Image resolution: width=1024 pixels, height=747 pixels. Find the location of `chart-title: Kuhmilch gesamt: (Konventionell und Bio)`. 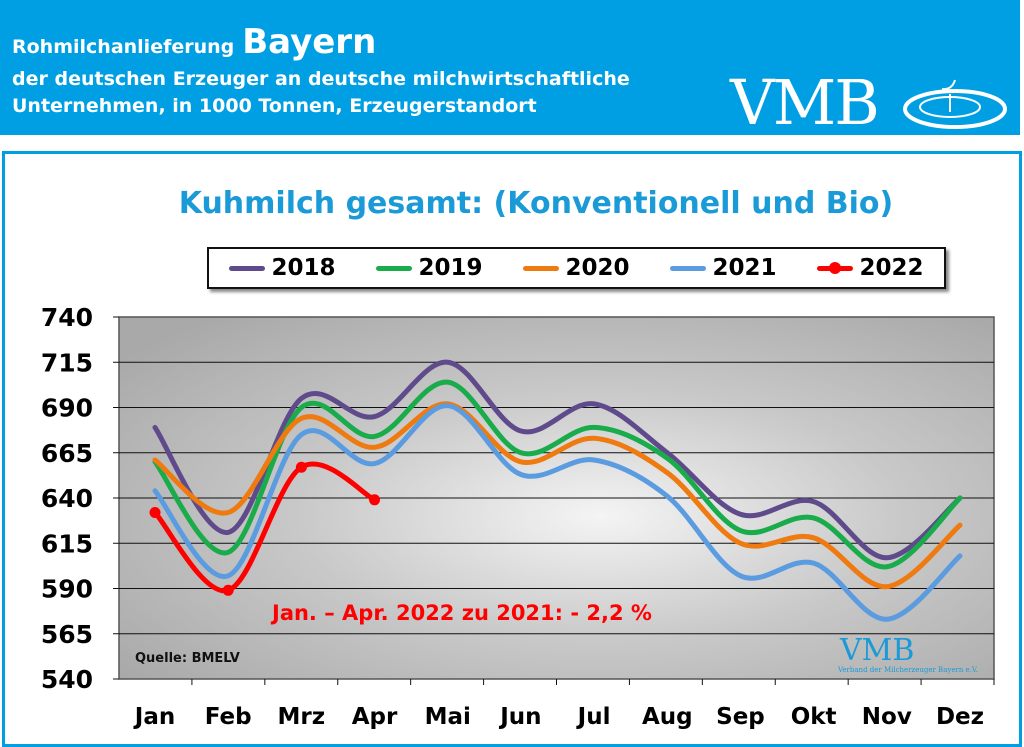

chart-title: Kuhmilch gesamt: (Konventionell und Bio) is located at coordinates (536, 203).